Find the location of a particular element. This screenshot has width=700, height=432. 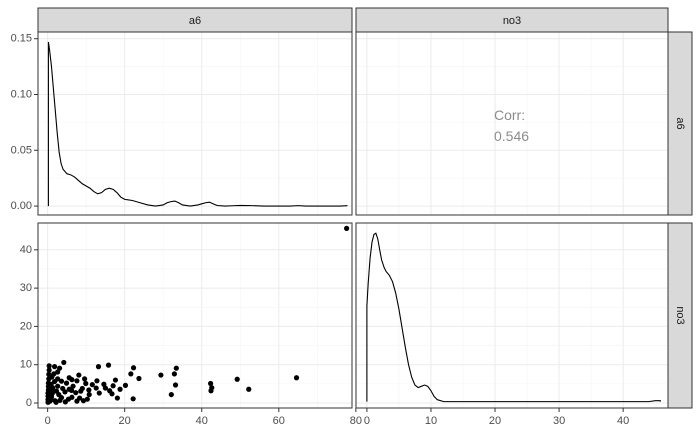

a6-density-y-tick-label: 0.00 is located at coordinates (21, 206).